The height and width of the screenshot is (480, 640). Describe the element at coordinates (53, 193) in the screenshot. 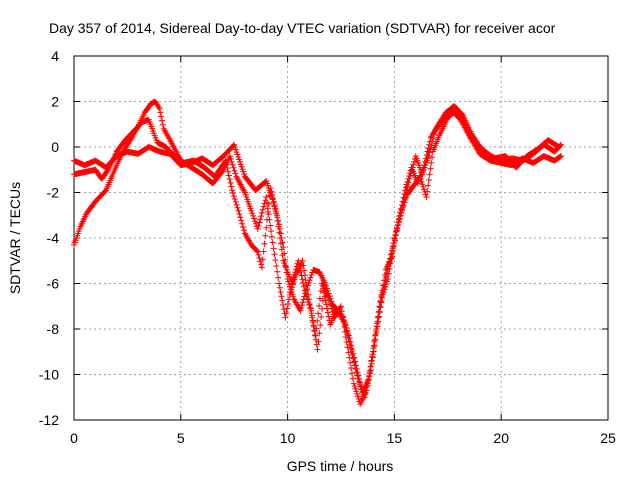

I see `y-tick-label: -2` at that location.